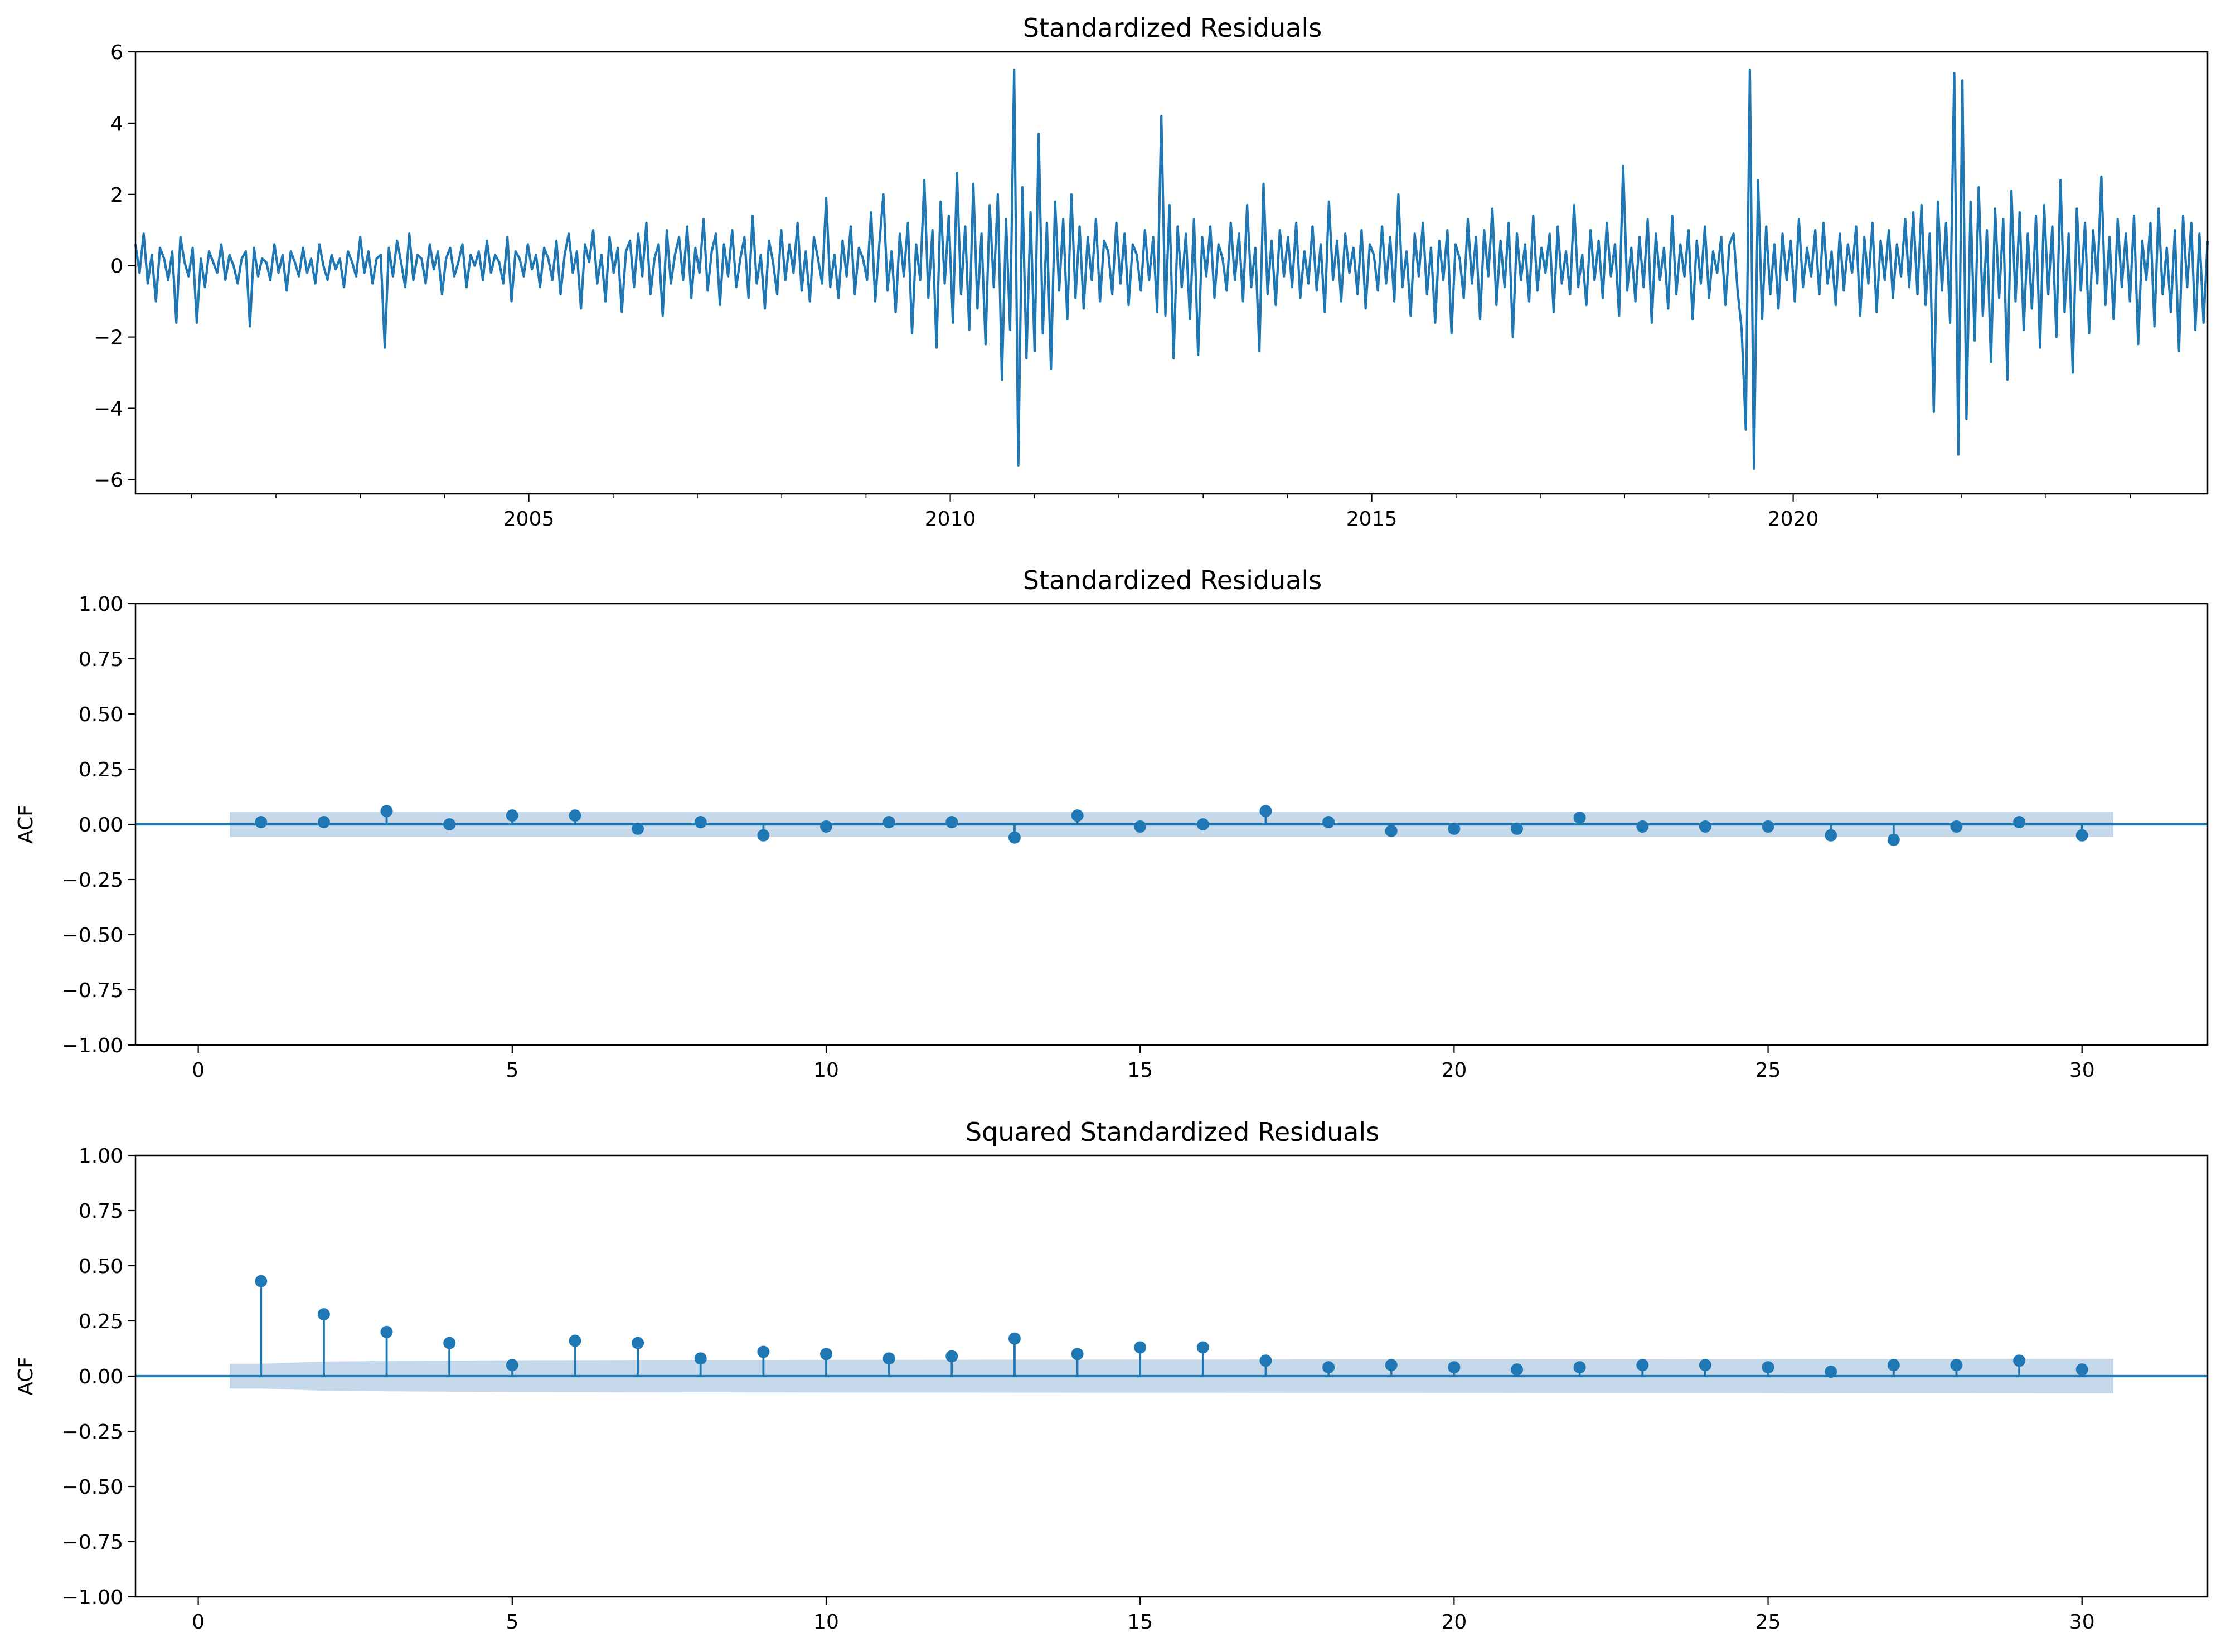  I want to click on panel1-title: Standardized Residuals, so click(1172, 28).